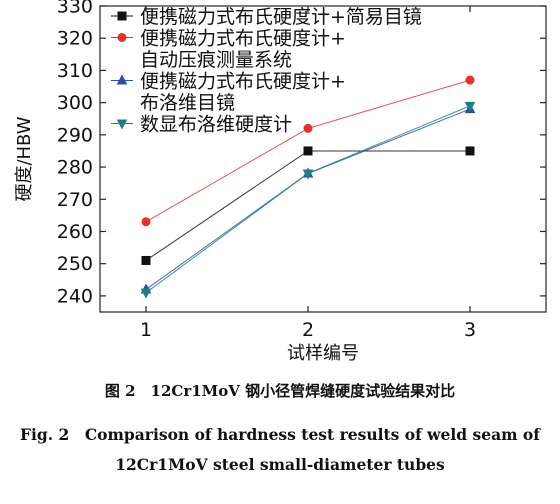 The width and height of the screenshot is (560, 504). Describe the element at coordinates (75, 232) in the screenshot. I see `y-tick-label: 260` at that location.